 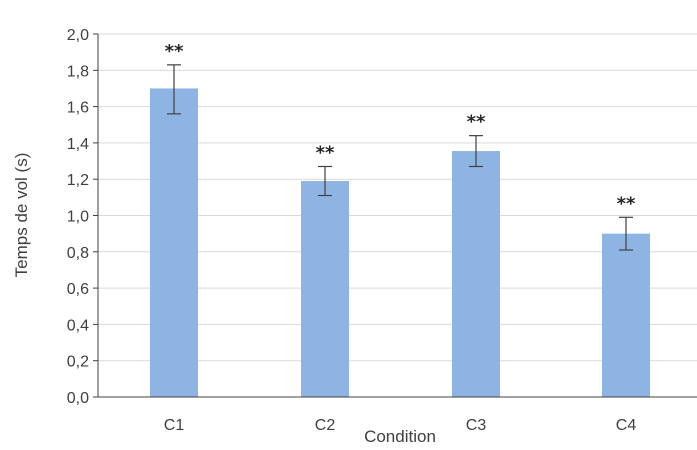 I want to click on x-tick-labels: C1 C2 C3 C4, so click(x=400, y=425).